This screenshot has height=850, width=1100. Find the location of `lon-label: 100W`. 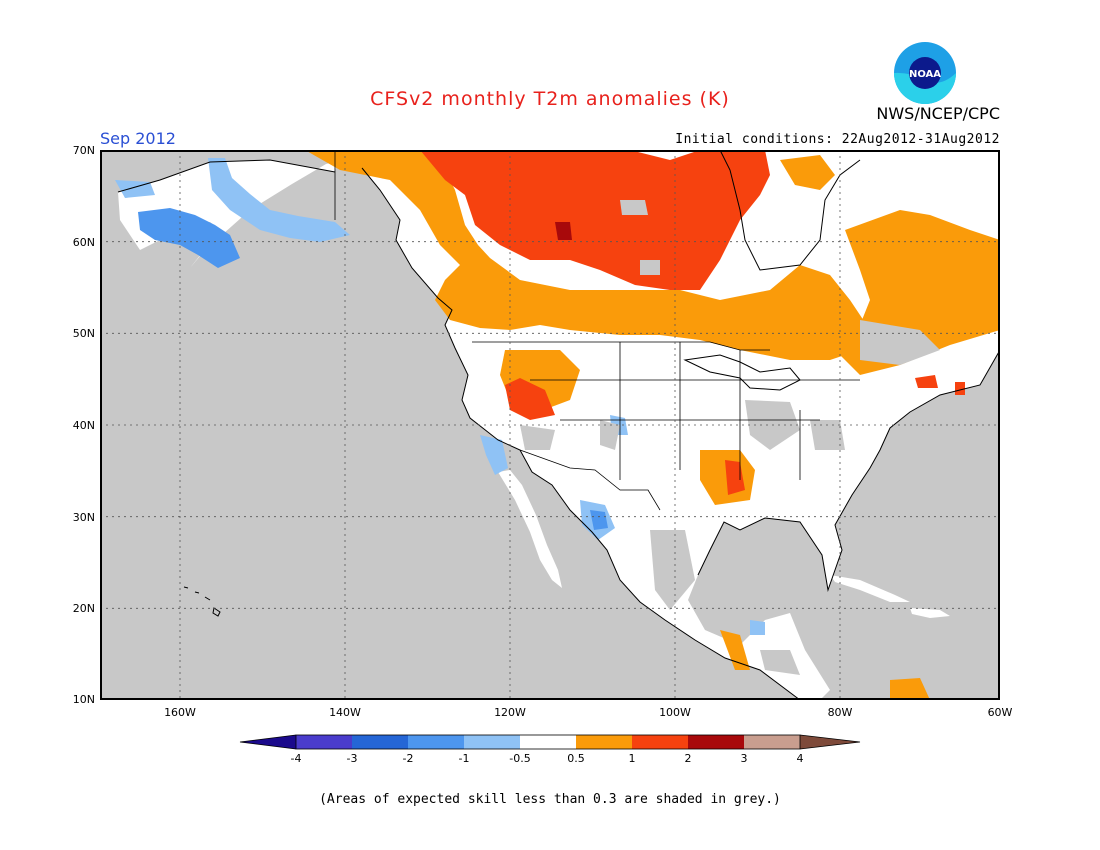

lon-label: 100W is located at coordinates (675, 712).